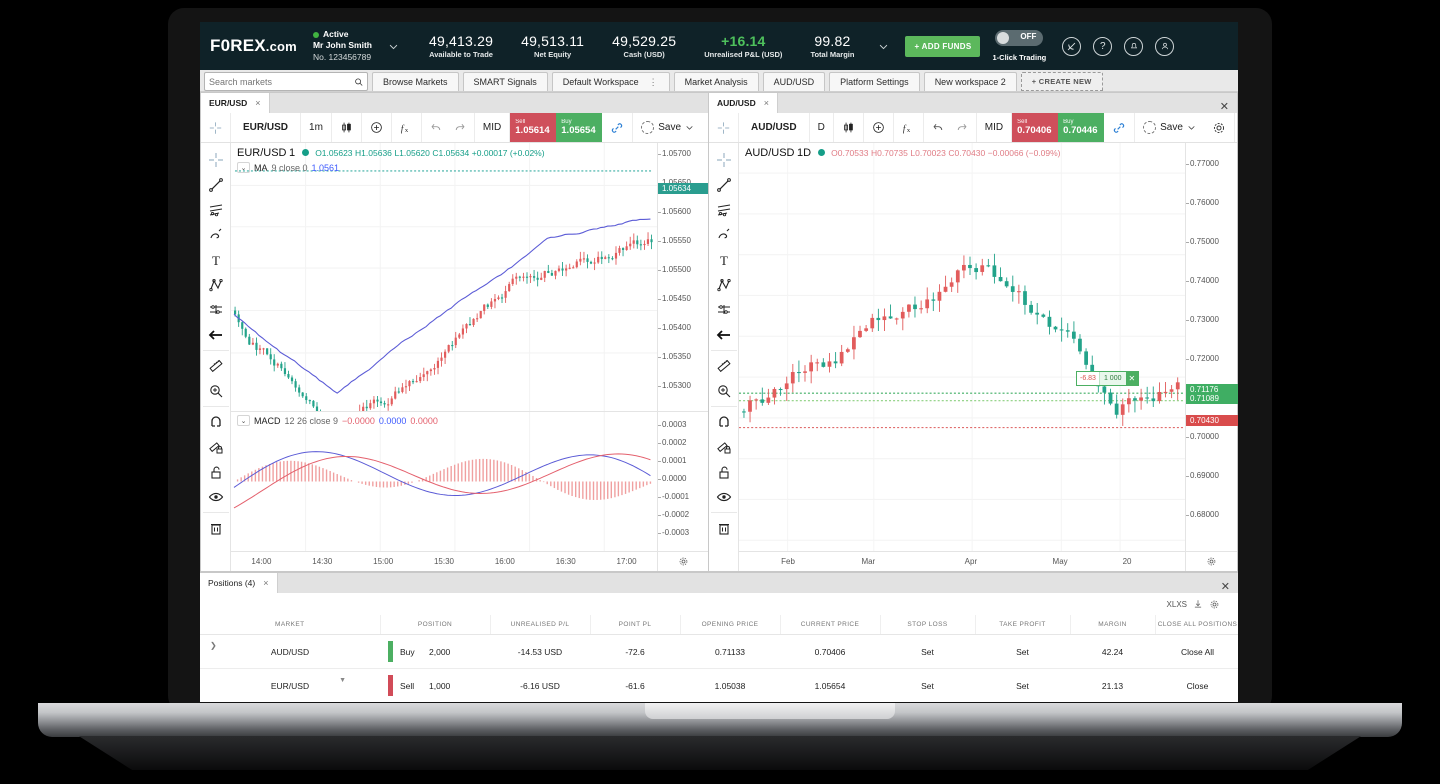 The width and height of the screenshot is (1440, 784). What do you see at coordinates (393, 46) in the screenshot?
I see `account-chevron-down-icon` at bounding box center [393, 46].